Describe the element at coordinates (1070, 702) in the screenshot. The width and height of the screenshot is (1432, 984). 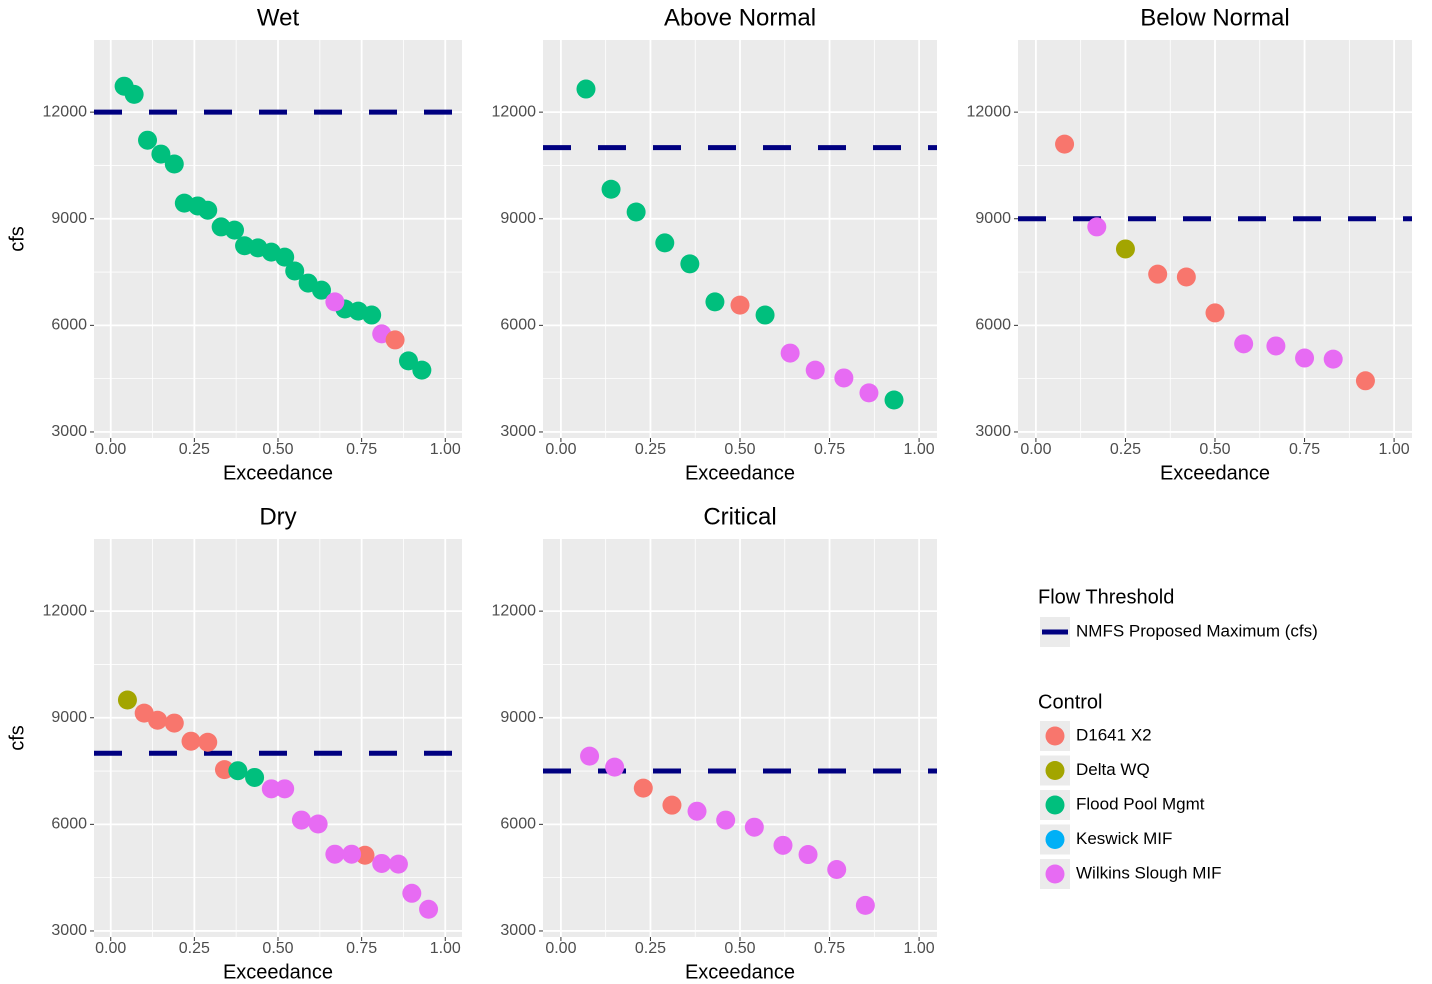
I see `legend-title: Control` at that location.